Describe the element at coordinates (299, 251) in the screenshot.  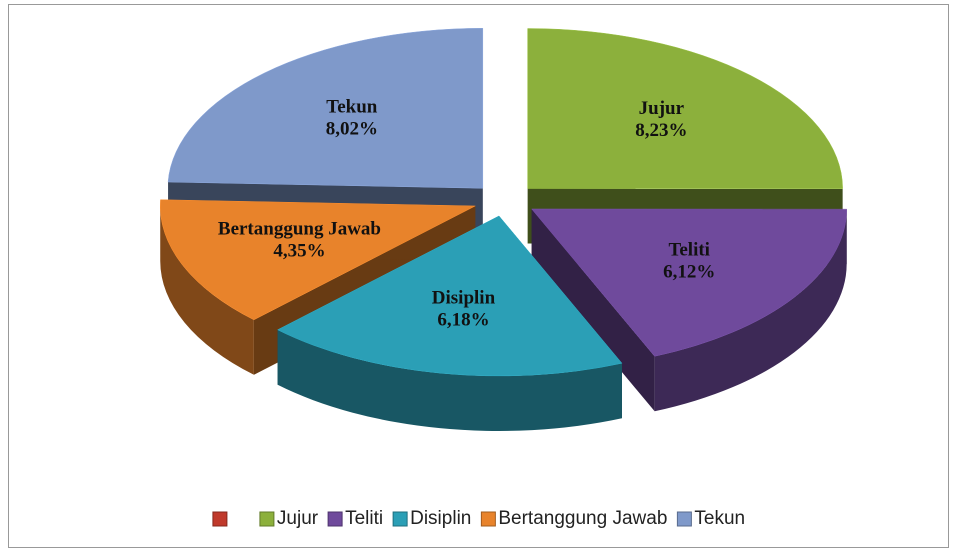
I see `slice-value-label: 4,35%` at that location.